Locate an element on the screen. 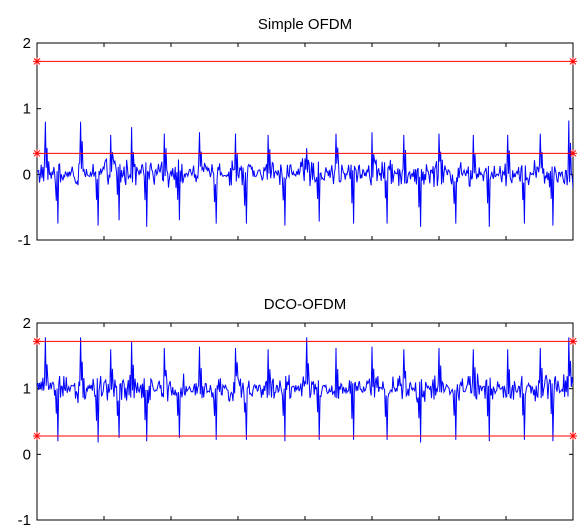 Image resolution: width=578 pixels, height=529 pixels. chart-title: Simple OFDM is located at coordinates (305, 24).